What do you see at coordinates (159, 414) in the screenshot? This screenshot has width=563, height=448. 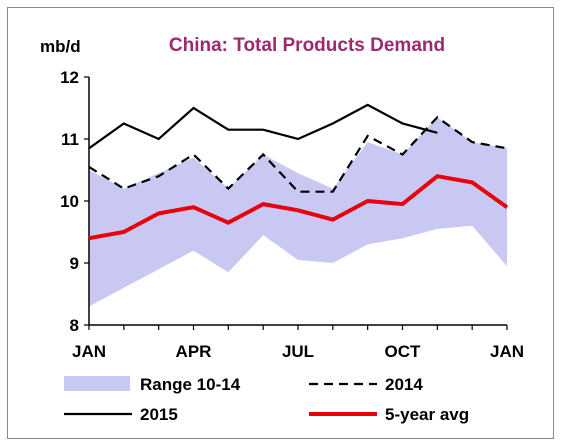 I see `legend-2015-label: 2015` at bounding box center [159, 414].